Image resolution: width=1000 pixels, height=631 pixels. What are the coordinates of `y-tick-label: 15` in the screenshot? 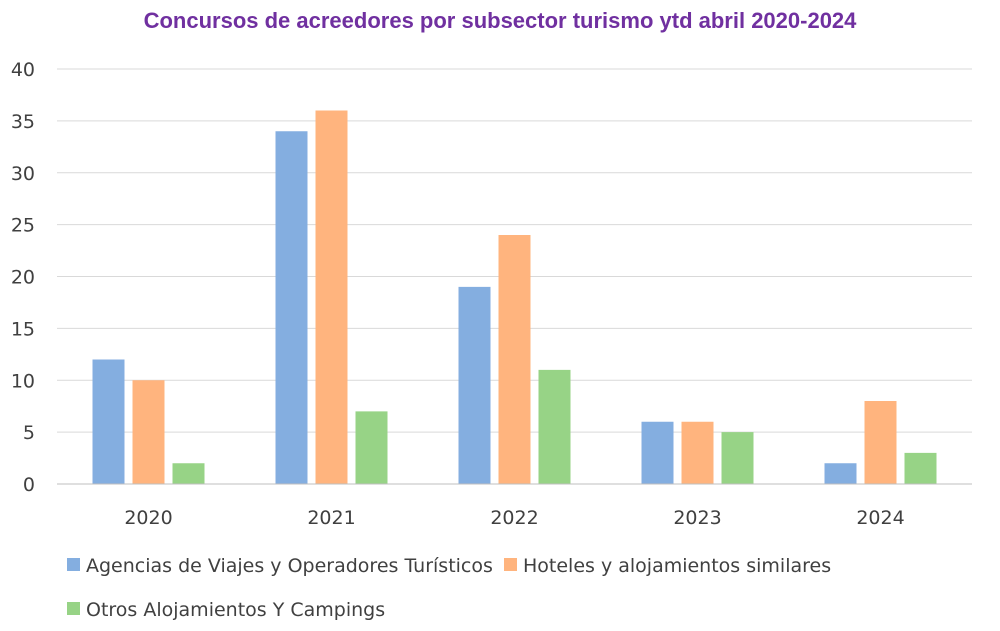 It's located at (23, 329).